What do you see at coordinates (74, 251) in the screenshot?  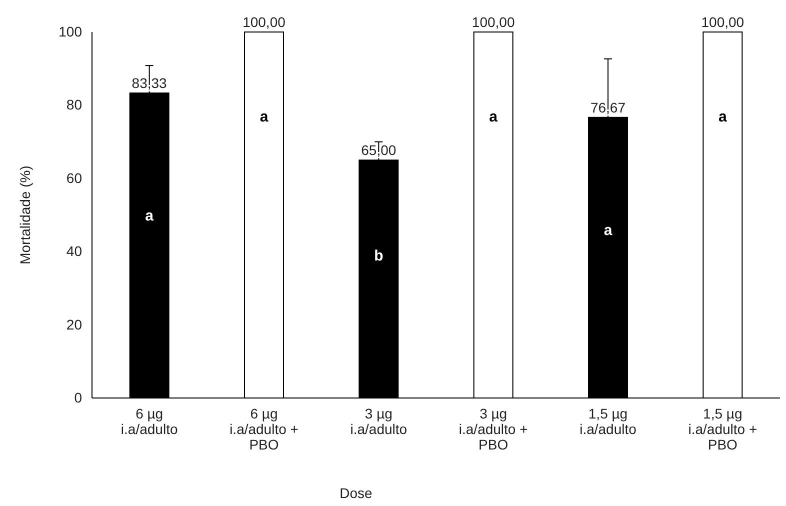 I see `y-tick-label: 40` at bounding box center [74, 251].